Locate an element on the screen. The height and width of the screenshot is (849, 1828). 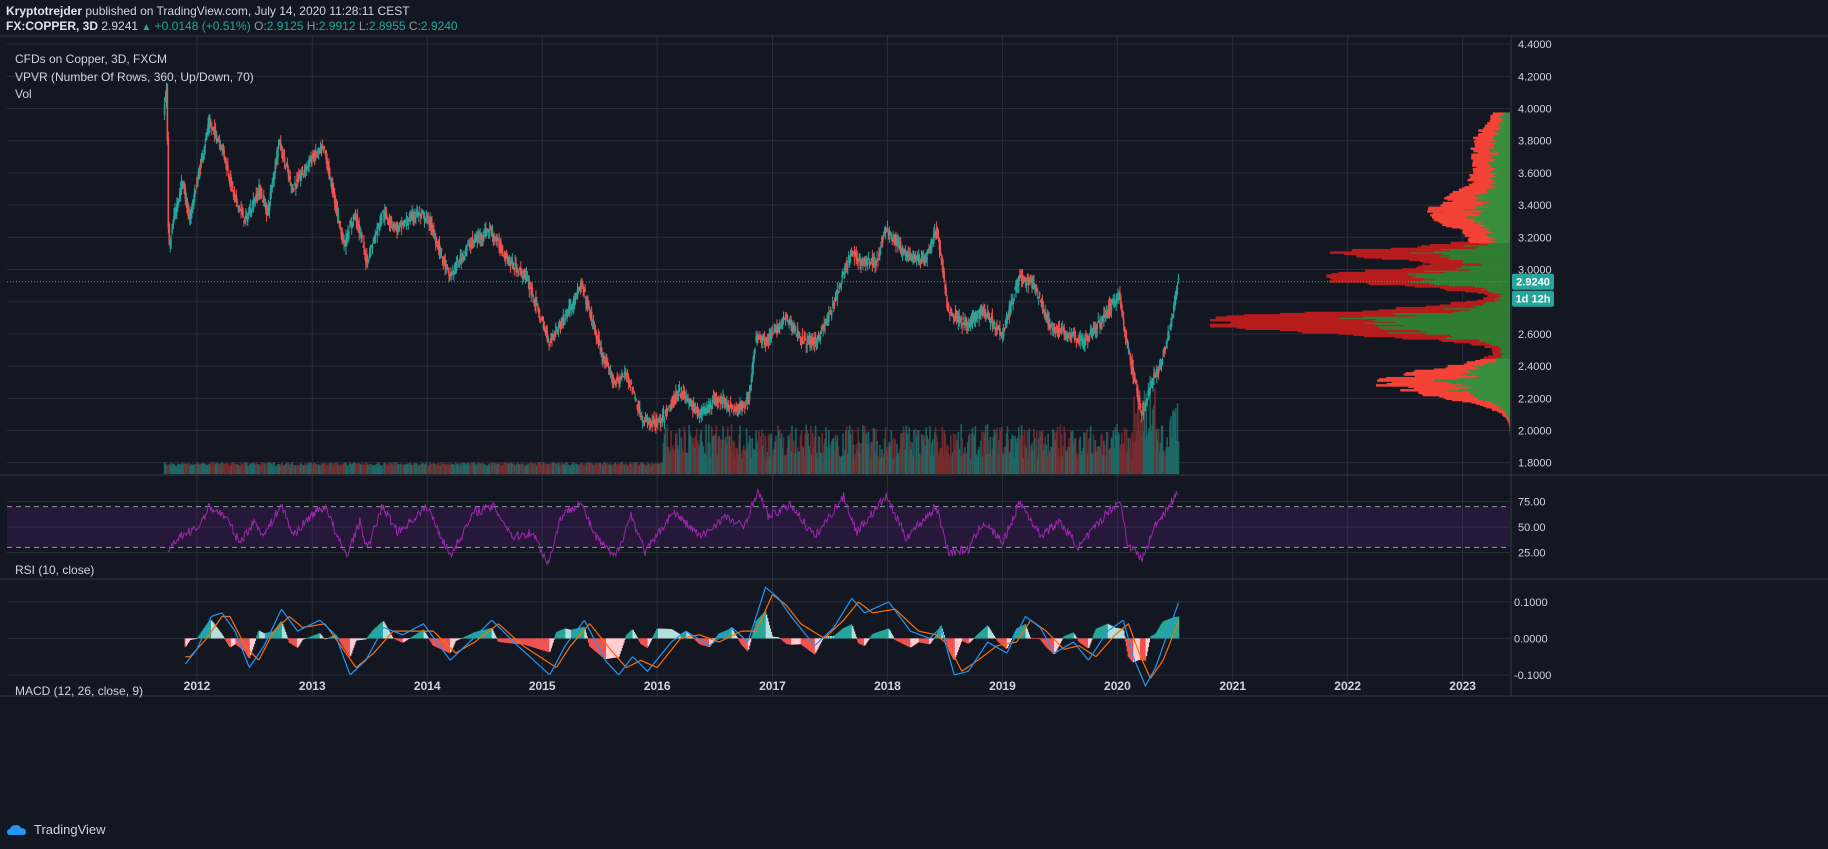
footer-brand: TradingView is located at coordinates (70, 829).